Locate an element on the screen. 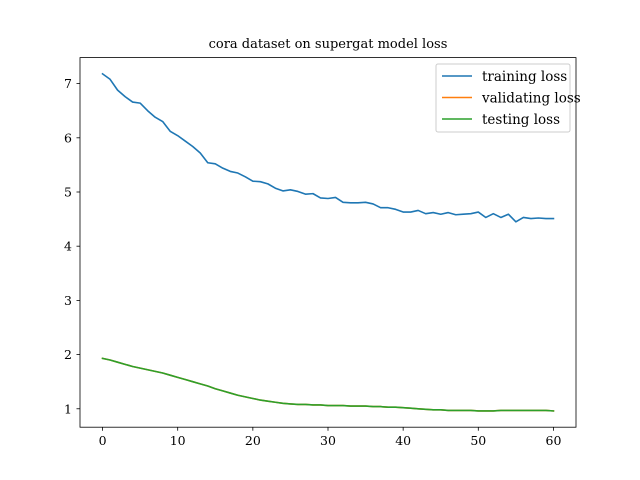 This screenshot has height=480, width=640. y-tick-label: 2 is located at coordinates (68, 354).